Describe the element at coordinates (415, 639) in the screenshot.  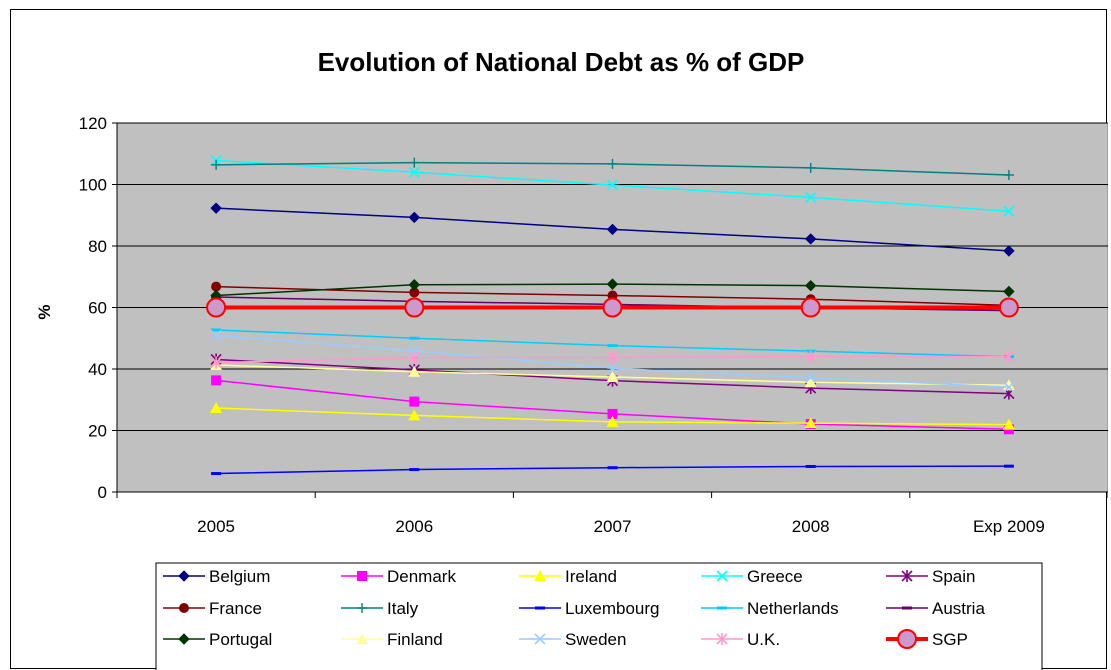
I see `legend-label: Finland` at that location.